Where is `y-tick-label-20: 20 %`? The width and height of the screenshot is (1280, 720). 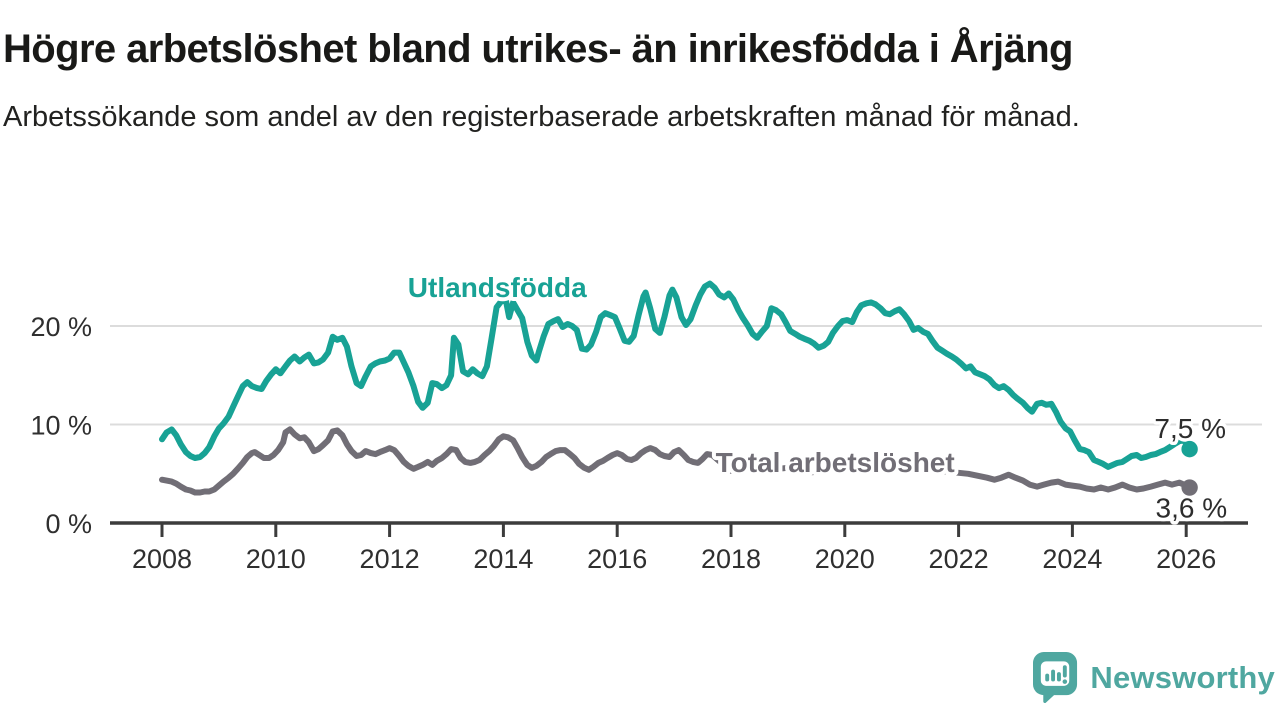
y-tick-label-20: 20 % is located at coordinates (61, 327).